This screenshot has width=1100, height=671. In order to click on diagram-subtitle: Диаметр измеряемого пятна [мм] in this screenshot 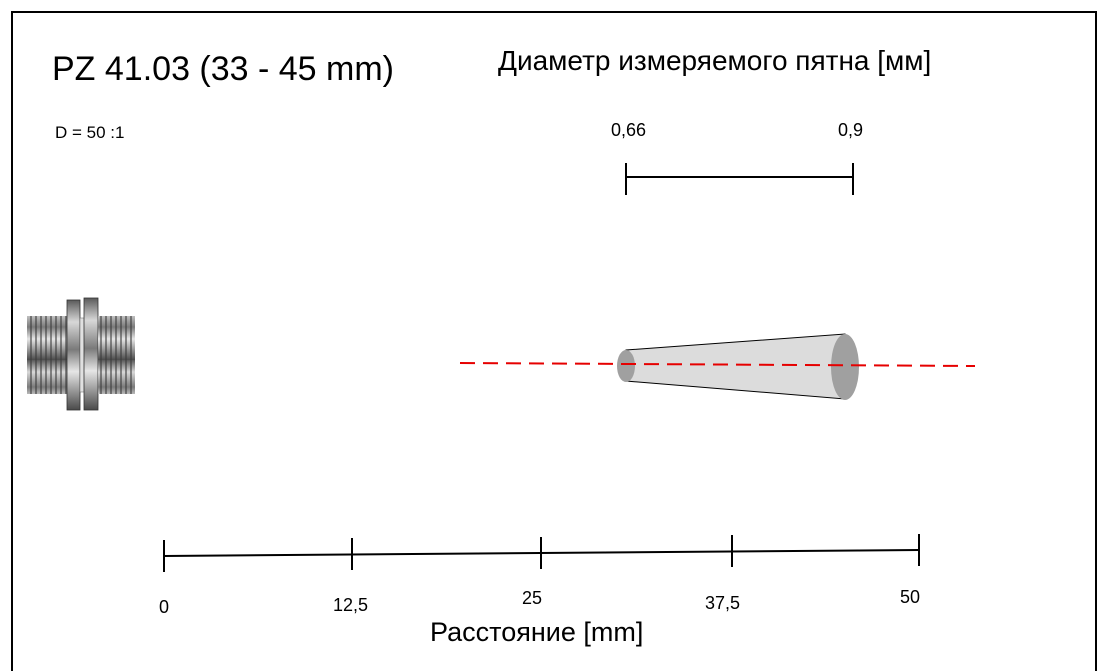, I will do `click(715, 60)`.